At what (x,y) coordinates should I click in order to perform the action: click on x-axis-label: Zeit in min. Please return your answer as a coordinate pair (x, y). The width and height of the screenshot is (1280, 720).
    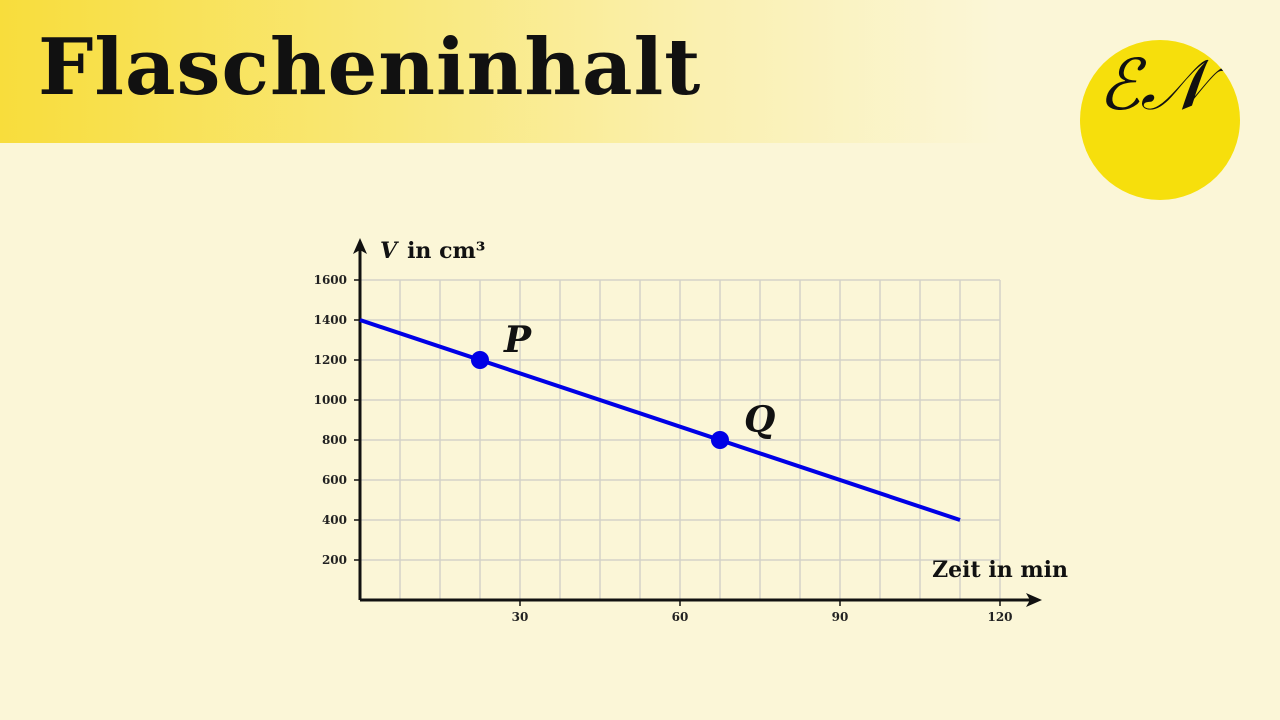
    Looking at the image, I should click on (1000, 570).